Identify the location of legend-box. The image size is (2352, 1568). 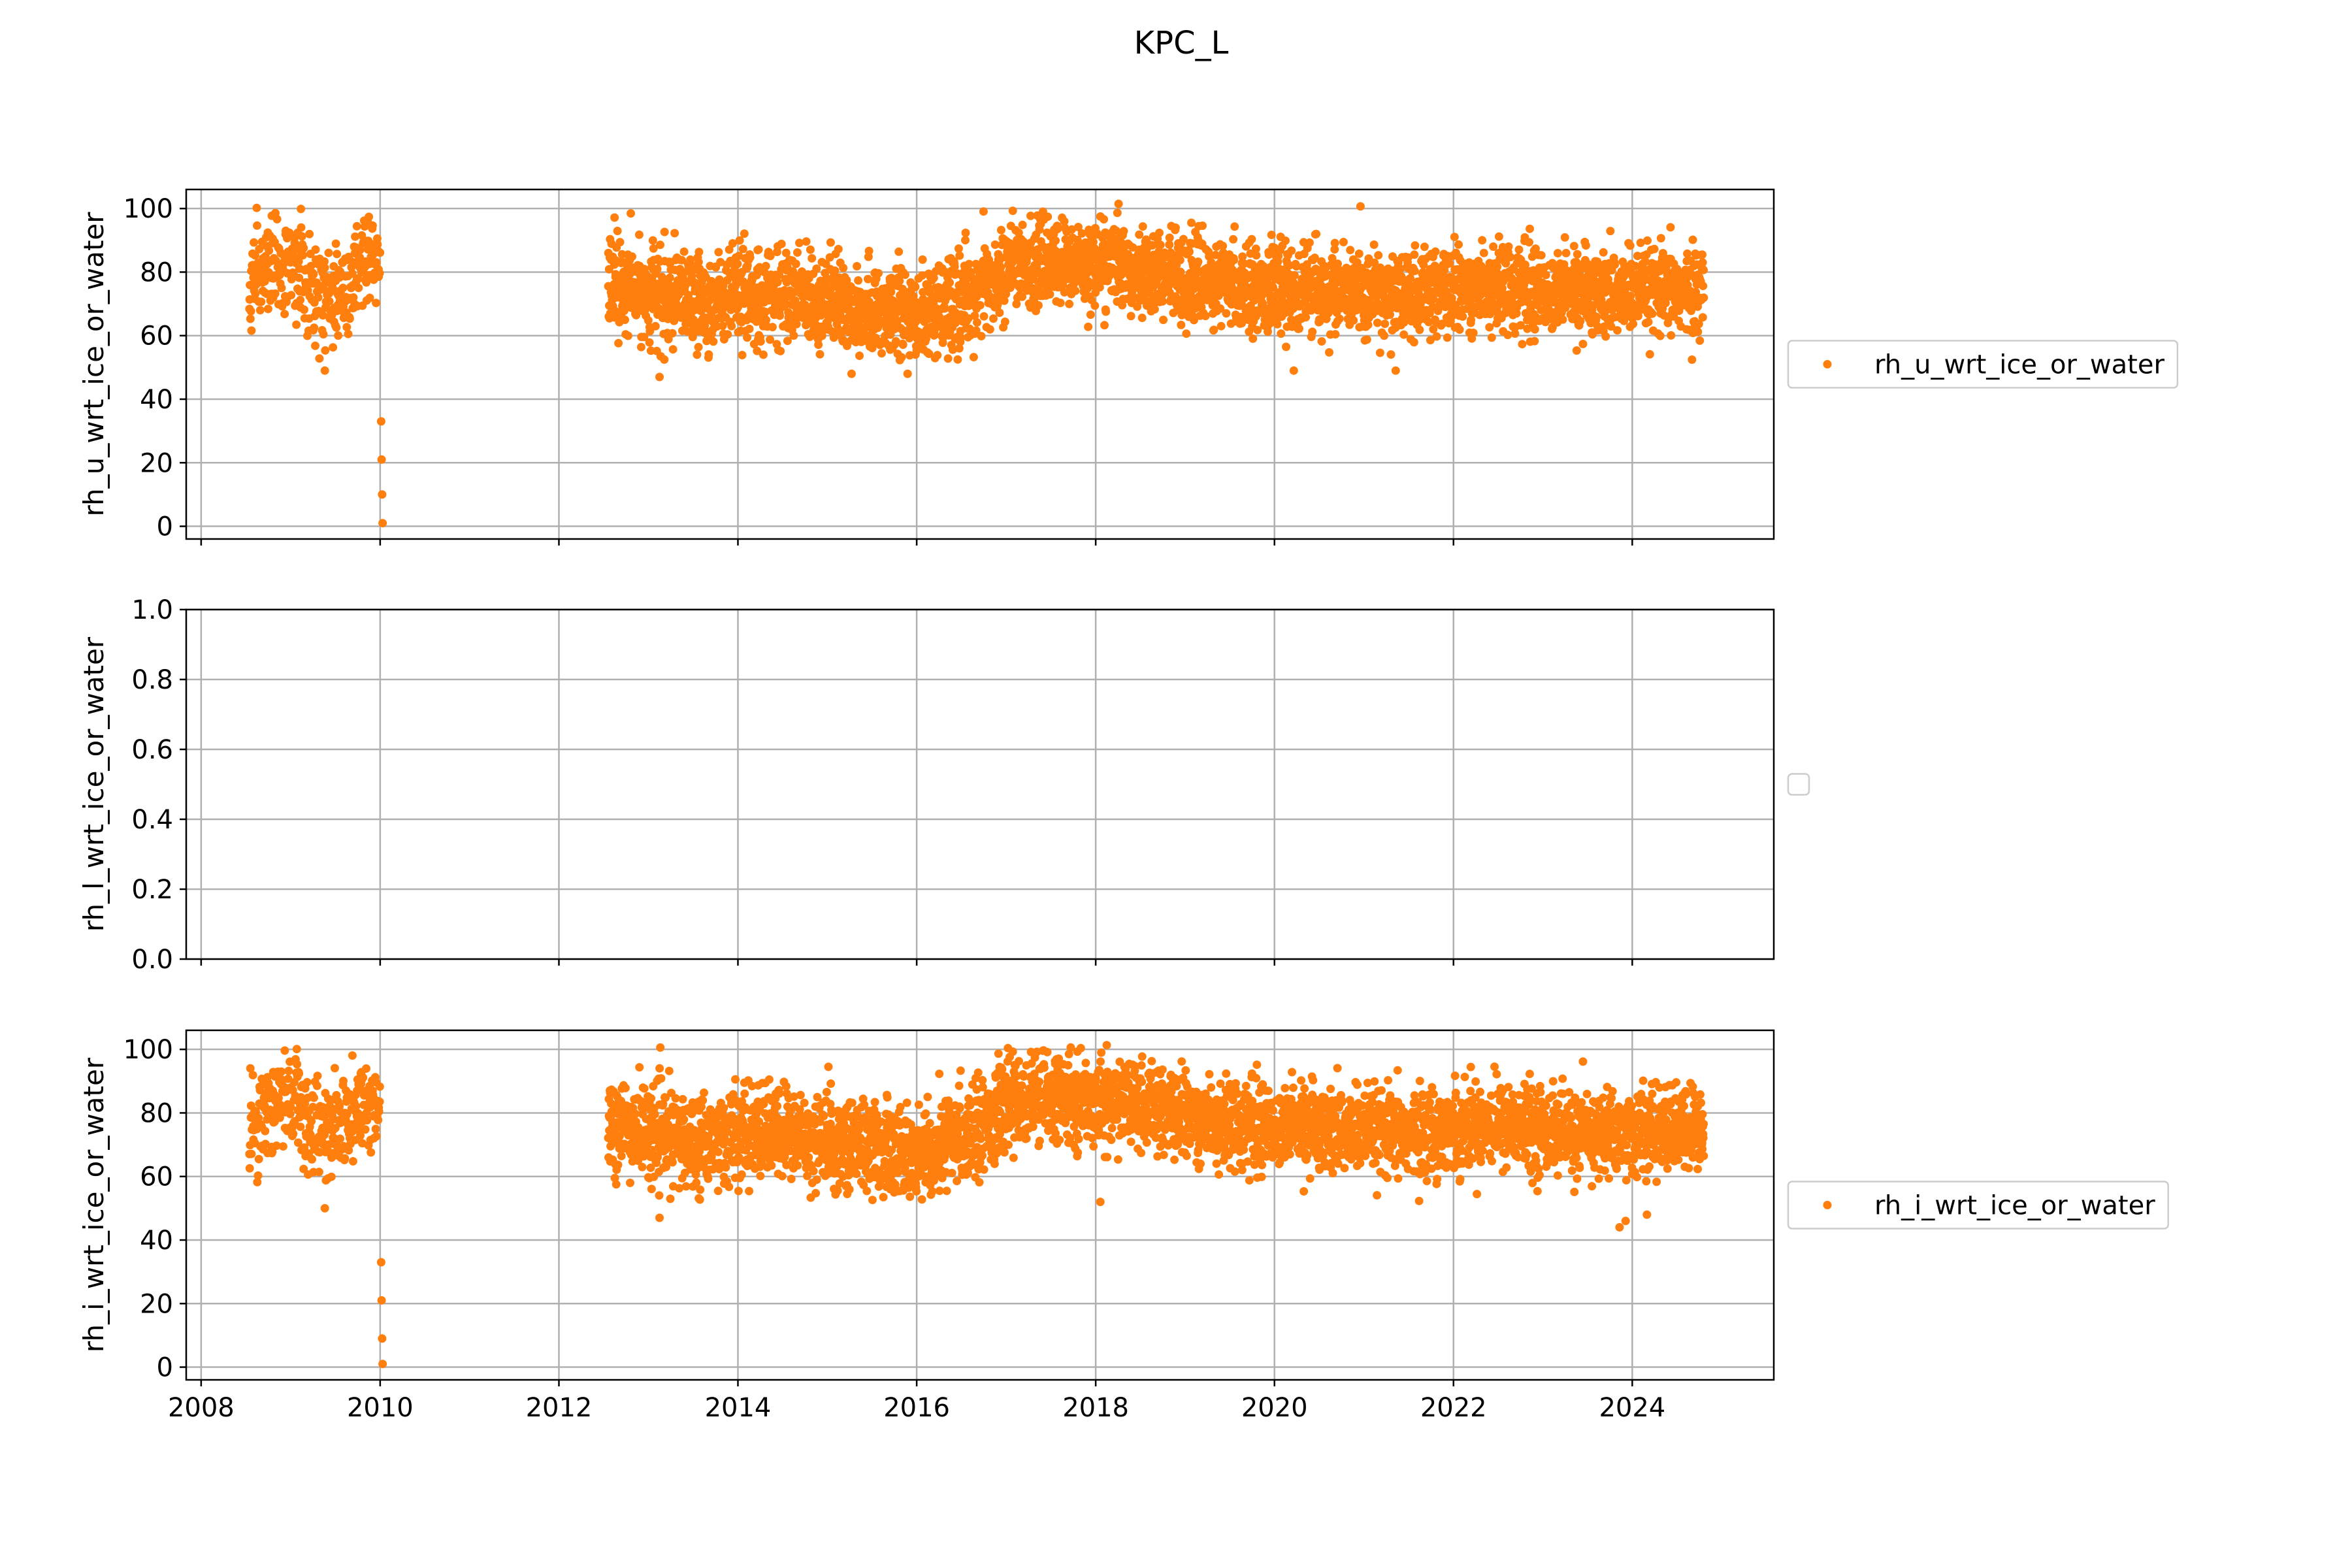
(1798, 784).